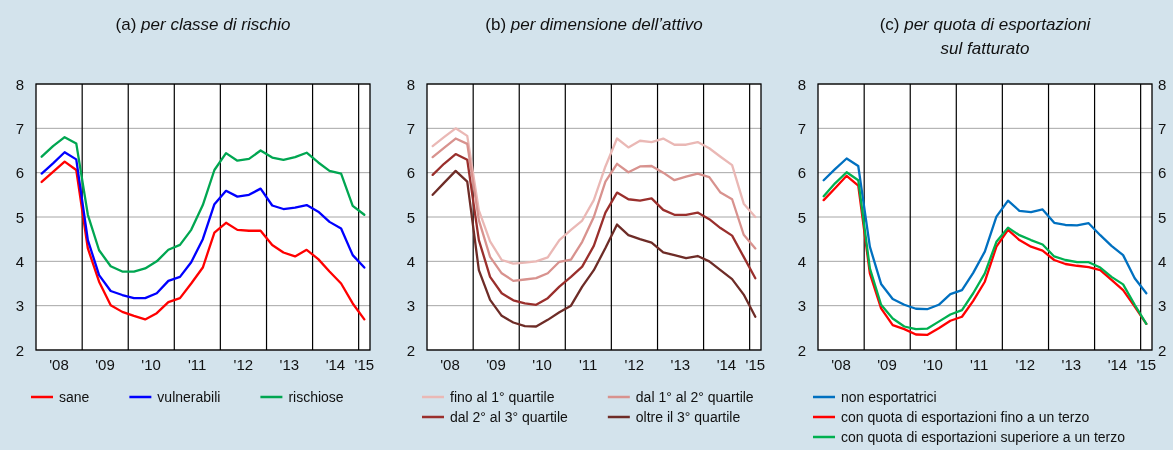 This screenshot has height=450, width=1173. What do you see at coordinates (1162, 261) in the screenshot?
I see `y2-tick-label: 4` at bounding box center [1162, 261].